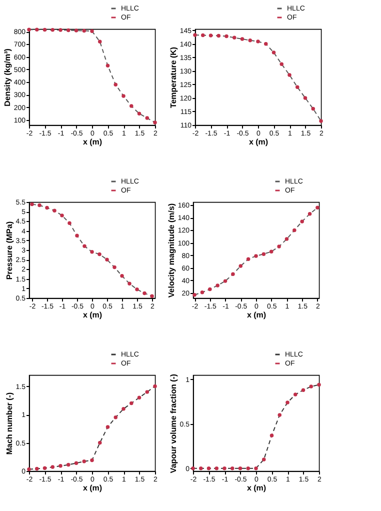 This screenshot has width=381, height=511. I want to click on y-axis-title: Temperature (K), so click(173, 77).